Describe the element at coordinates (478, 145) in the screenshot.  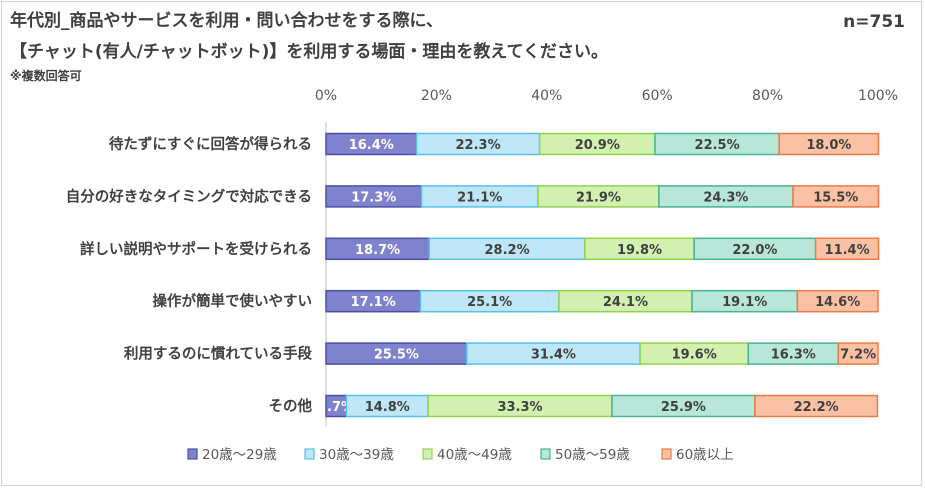
I see `data-label: 22.3%` at that location.